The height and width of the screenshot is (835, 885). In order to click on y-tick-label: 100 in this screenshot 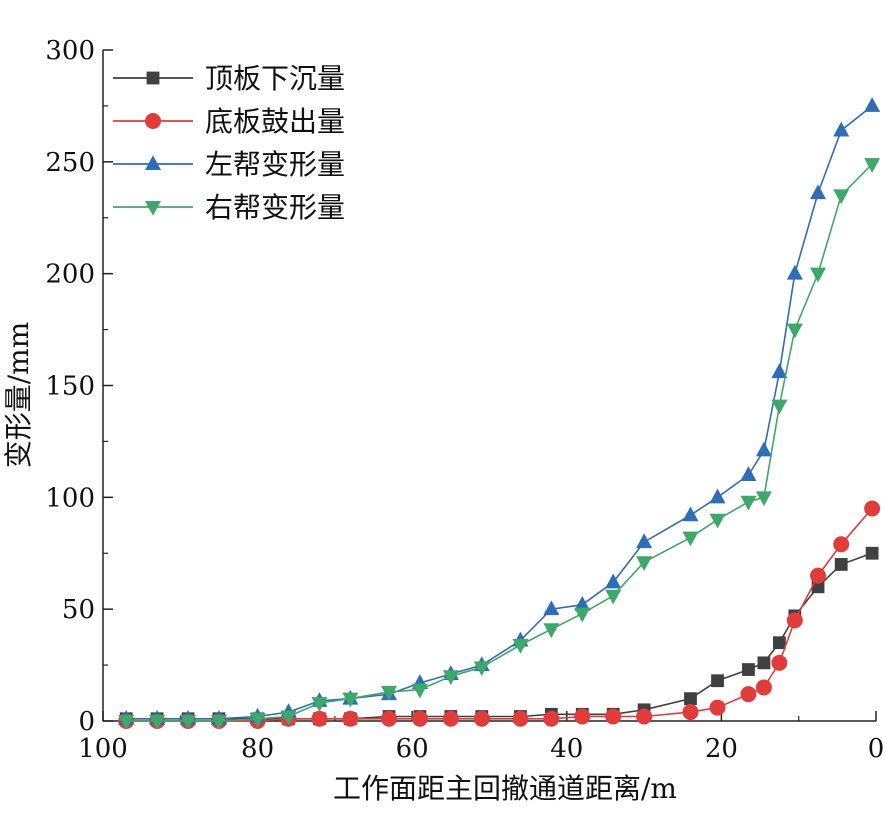, I will do `click(70, 498)`.